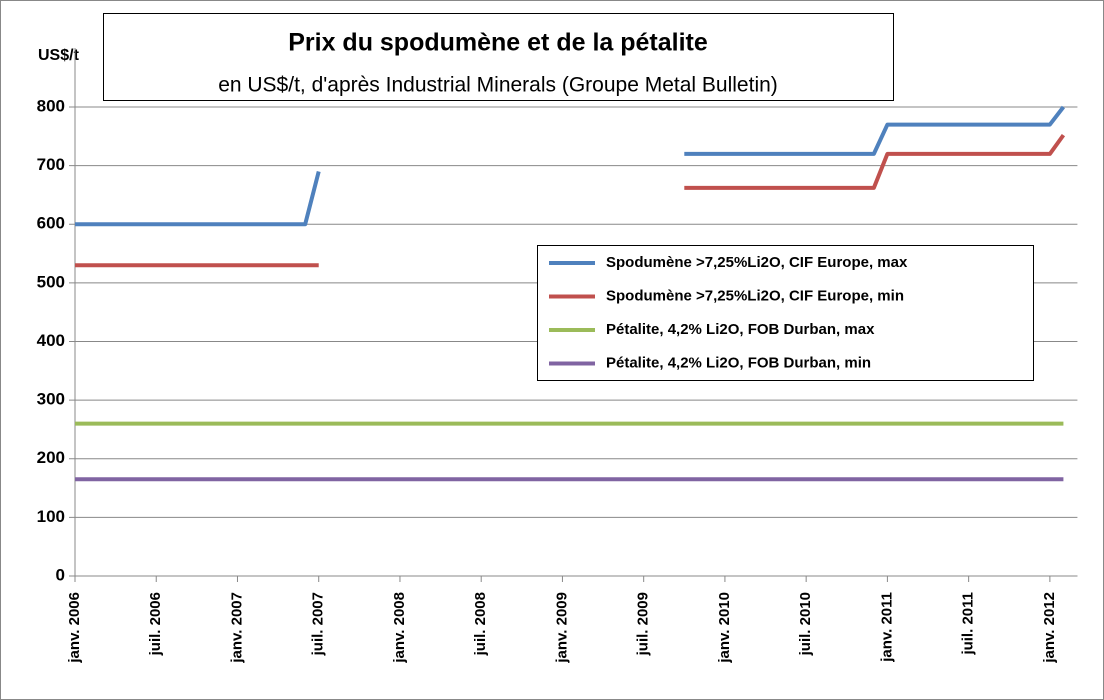 The width and height of the screenshot is (1104, 700). I want to click on title-box, so click(498, 57).